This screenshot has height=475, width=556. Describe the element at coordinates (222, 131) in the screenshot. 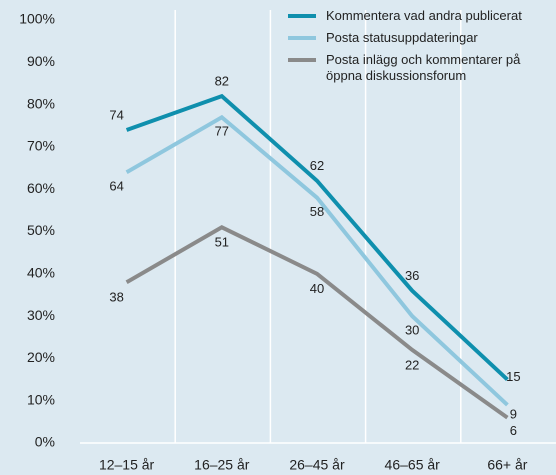

I see `data-label: 77` at that location.